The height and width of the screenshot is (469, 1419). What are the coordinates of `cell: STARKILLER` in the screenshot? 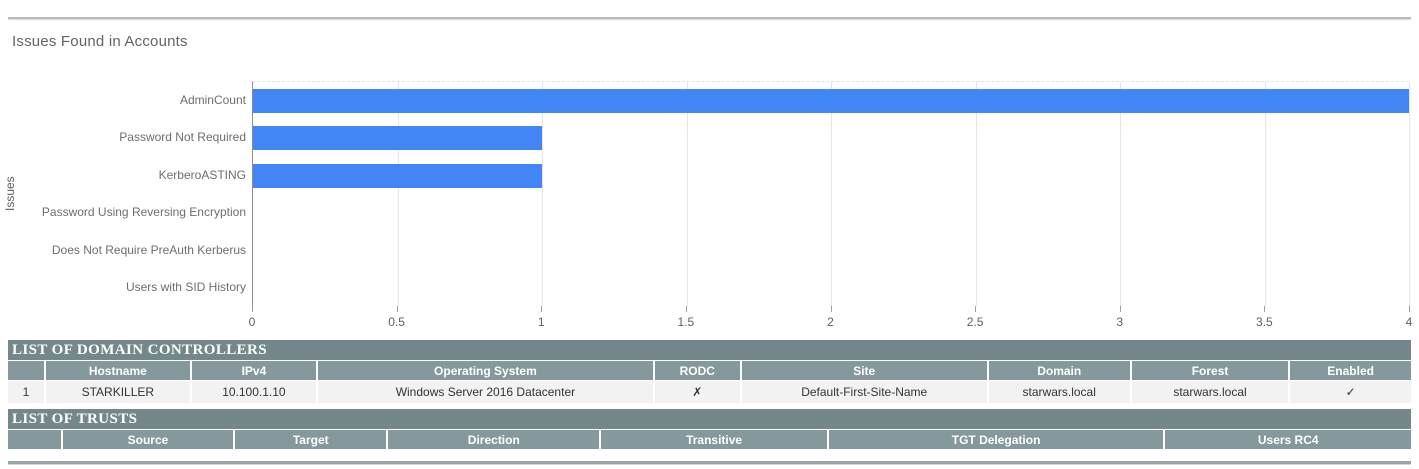 It's located at (118, 392).